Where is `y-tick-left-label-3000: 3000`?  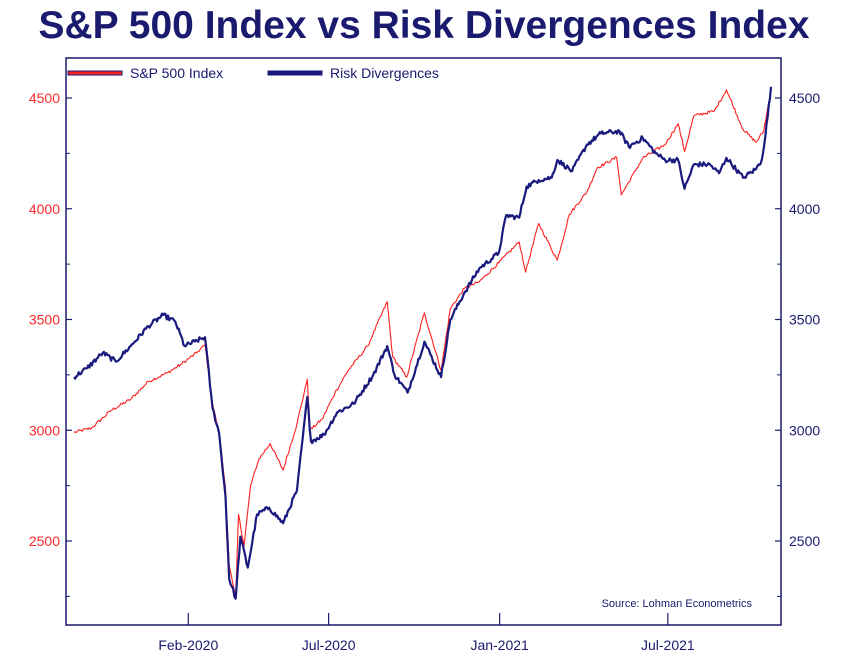
y-tick-left-label-3000: 3000 is located at coordinates (44, 430).